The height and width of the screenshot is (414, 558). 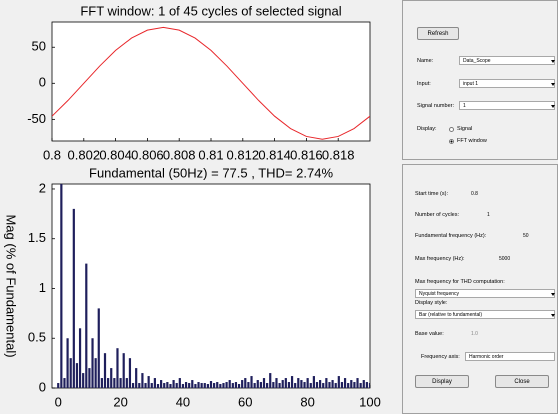 What do you see at coordinates (472, 141) in the screenshot?
I see `option: FFT window` at bounding box center [472, 141].